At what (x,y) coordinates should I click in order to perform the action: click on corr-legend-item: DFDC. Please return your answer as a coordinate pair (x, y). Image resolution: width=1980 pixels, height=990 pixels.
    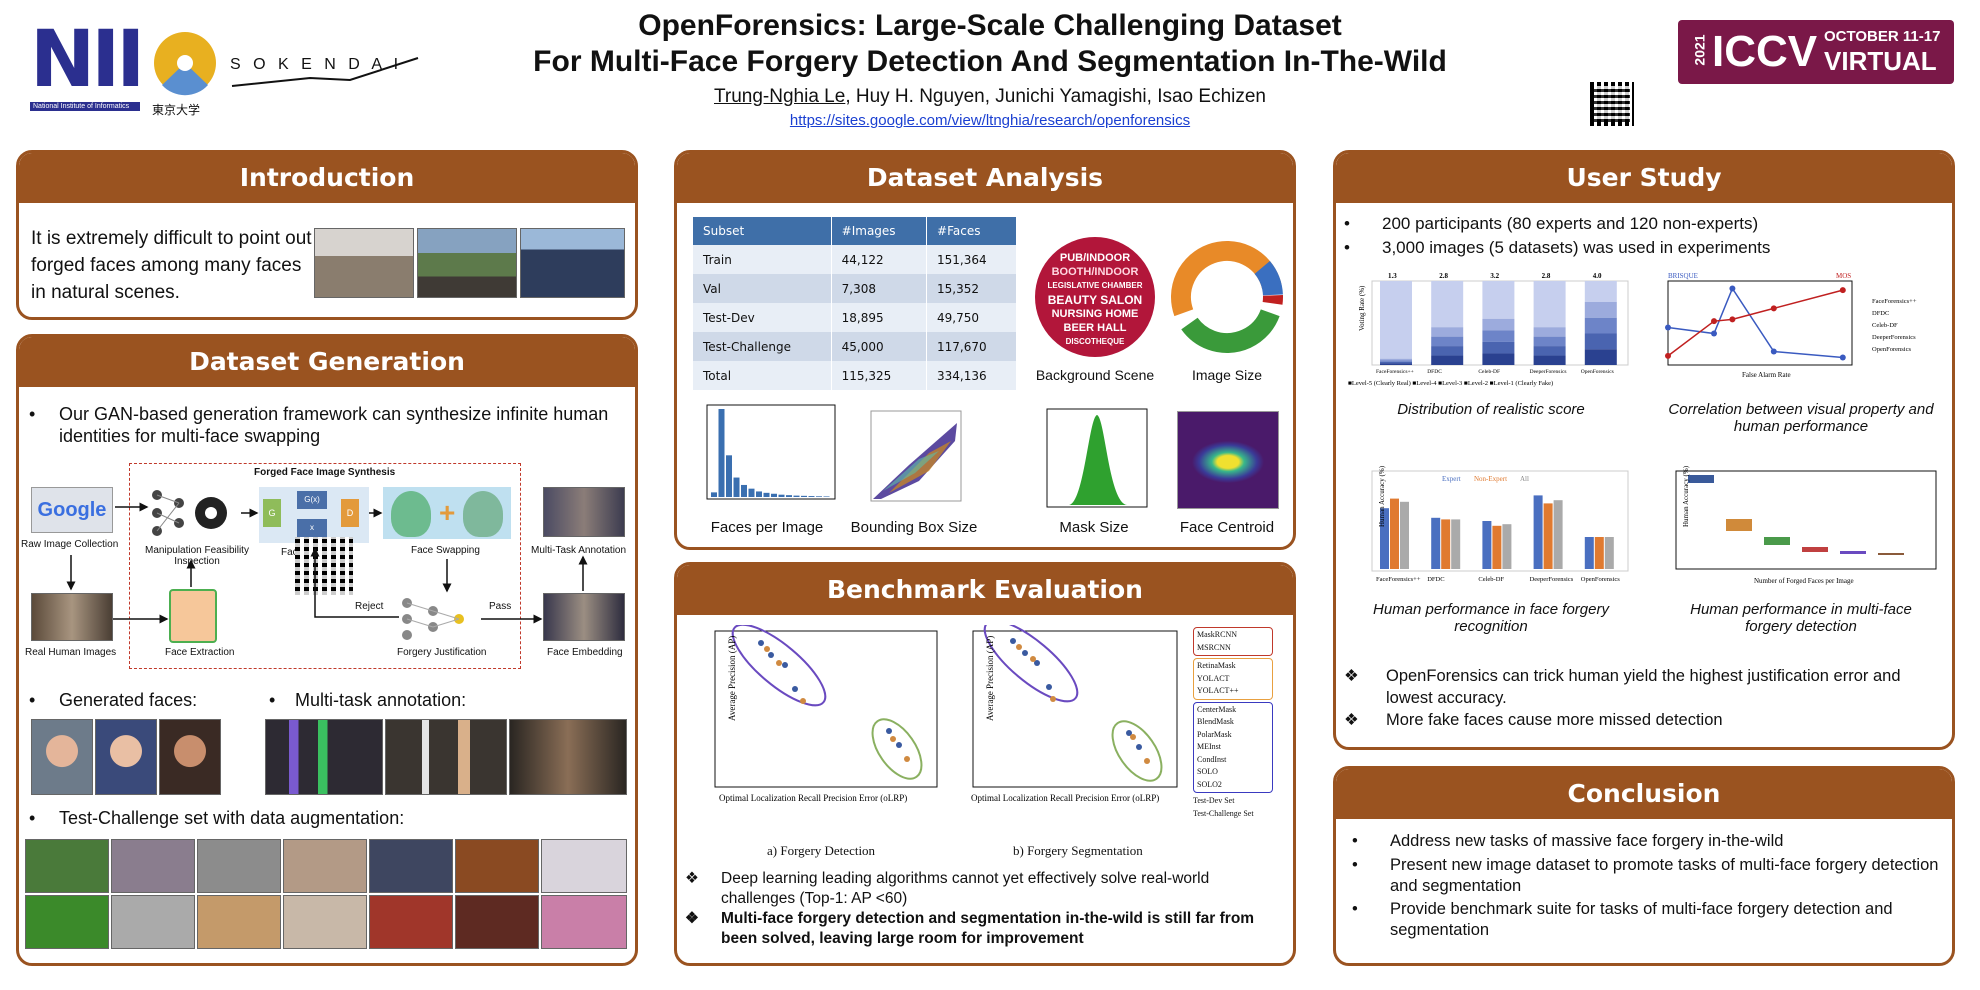
    Looking at the image, I should click on (1880, 313).